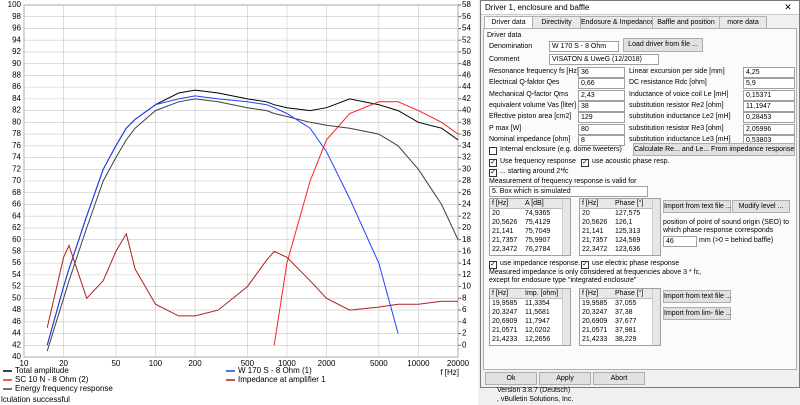 The height and width of the screenshot is (405, 800). I want to click on text-input: 80, so click(601, 129).